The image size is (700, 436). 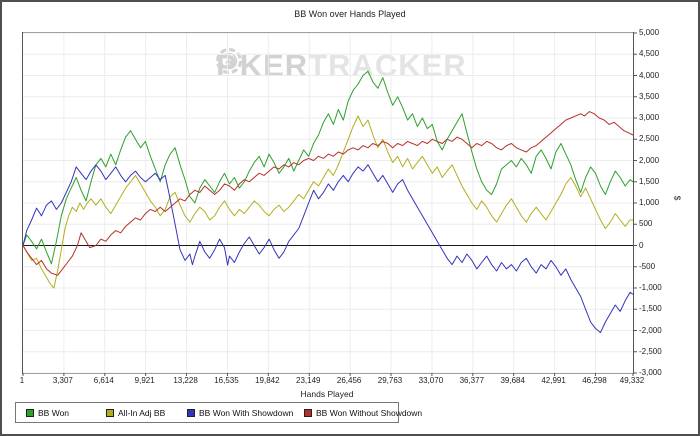 What do you see at coordinates (191, 413) in the screenshot?
I see `legend-swatch-bb-won-with-showdown` at bounding box center [191, 413].